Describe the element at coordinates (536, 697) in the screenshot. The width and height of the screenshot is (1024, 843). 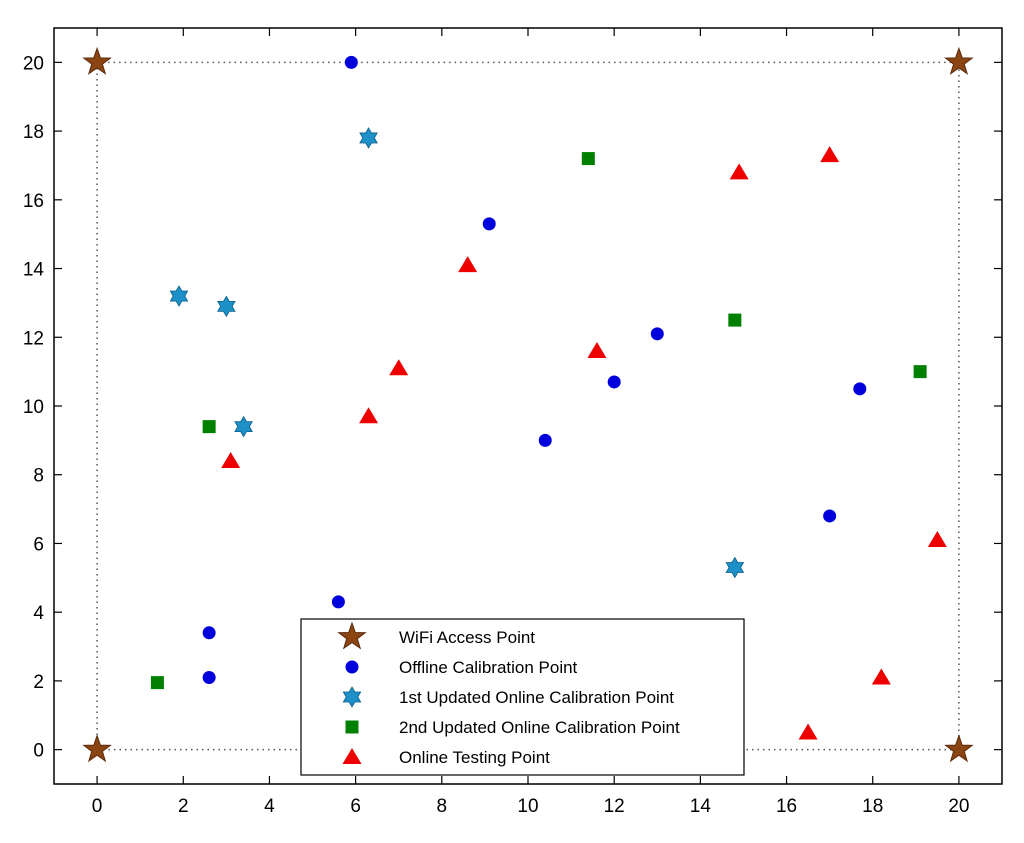
I see `legend-label: 1st Updated Online Calibration Point` at that location.